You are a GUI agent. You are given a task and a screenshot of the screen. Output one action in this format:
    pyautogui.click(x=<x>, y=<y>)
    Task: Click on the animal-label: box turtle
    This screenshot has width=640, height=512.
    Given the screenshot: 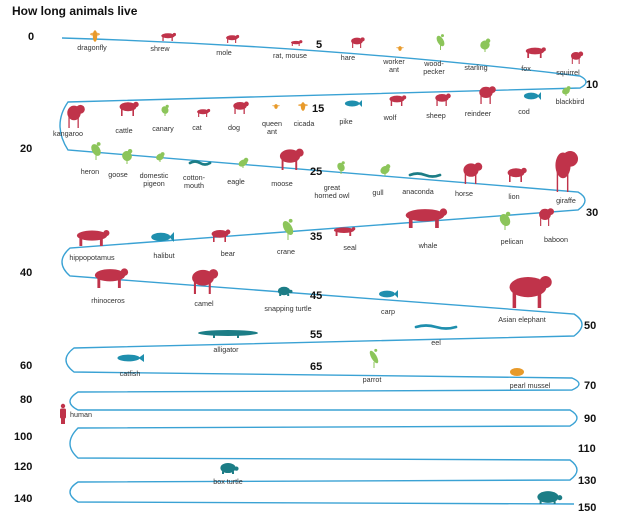 What is the action you would take?
    pyautogui.click(x=228, y=481)
    